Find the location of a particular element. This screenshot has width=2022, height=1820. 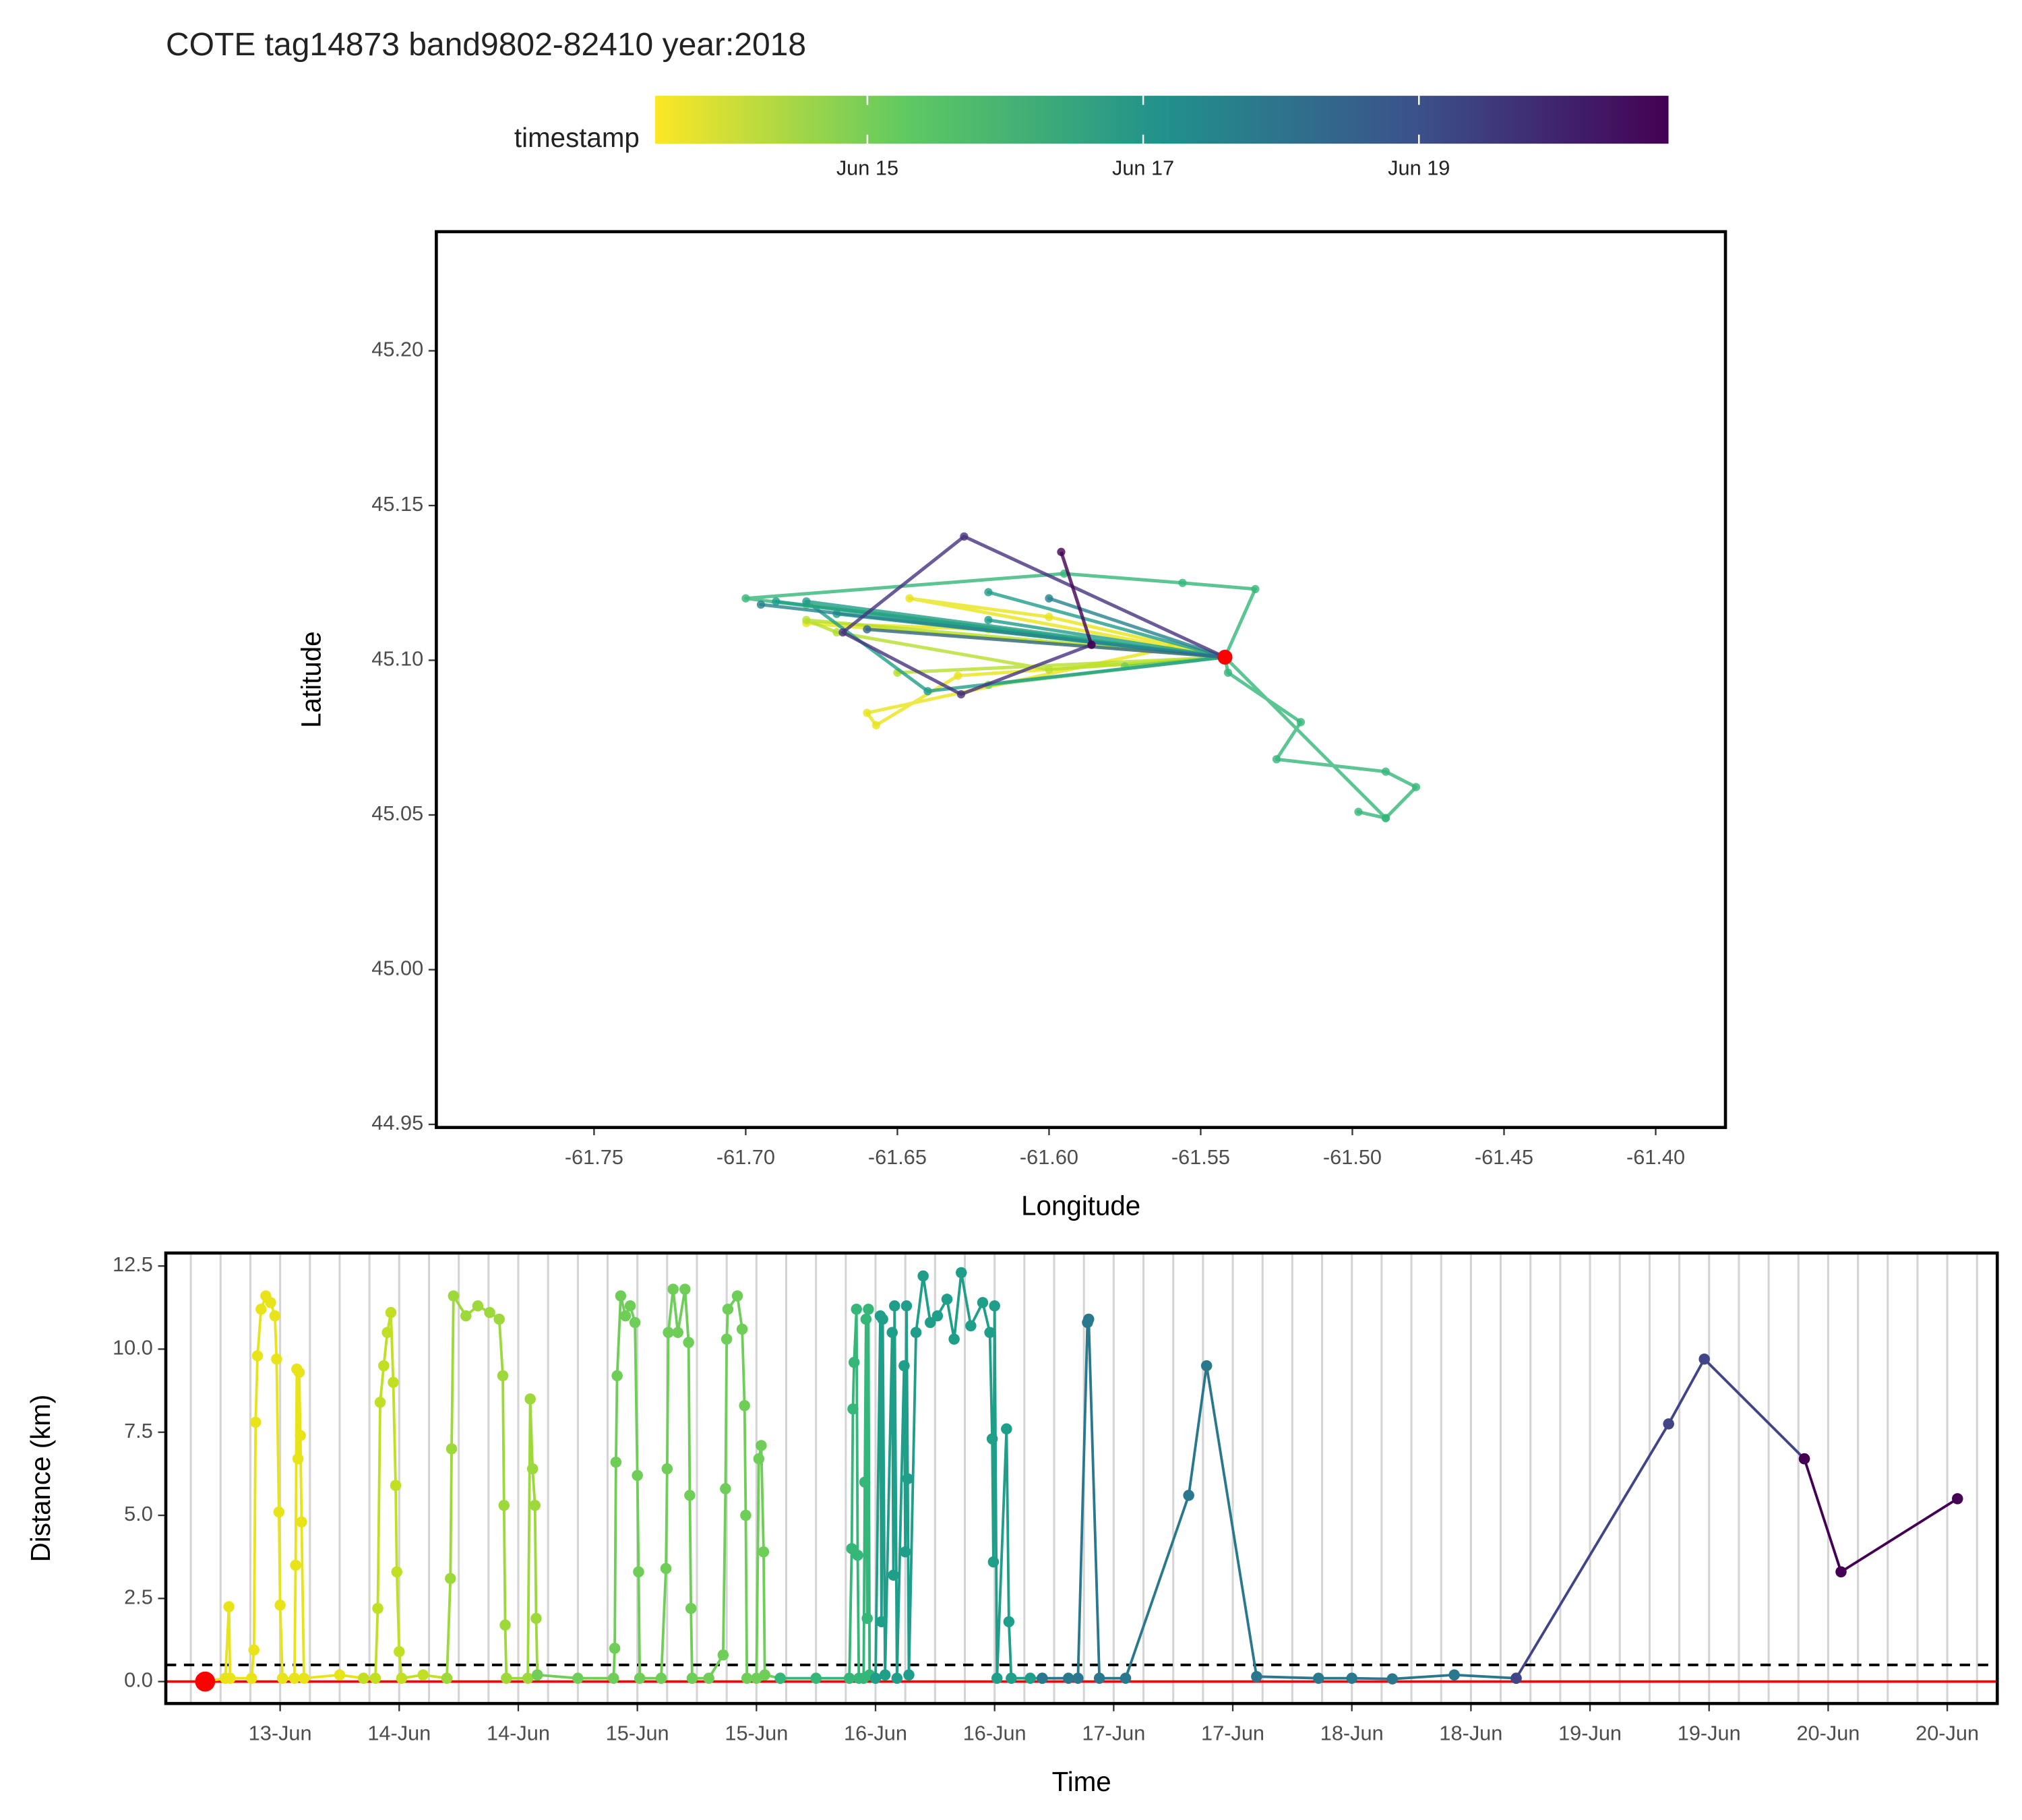

y-tick-label: 10.0 is located at coordinates (133, 1348).